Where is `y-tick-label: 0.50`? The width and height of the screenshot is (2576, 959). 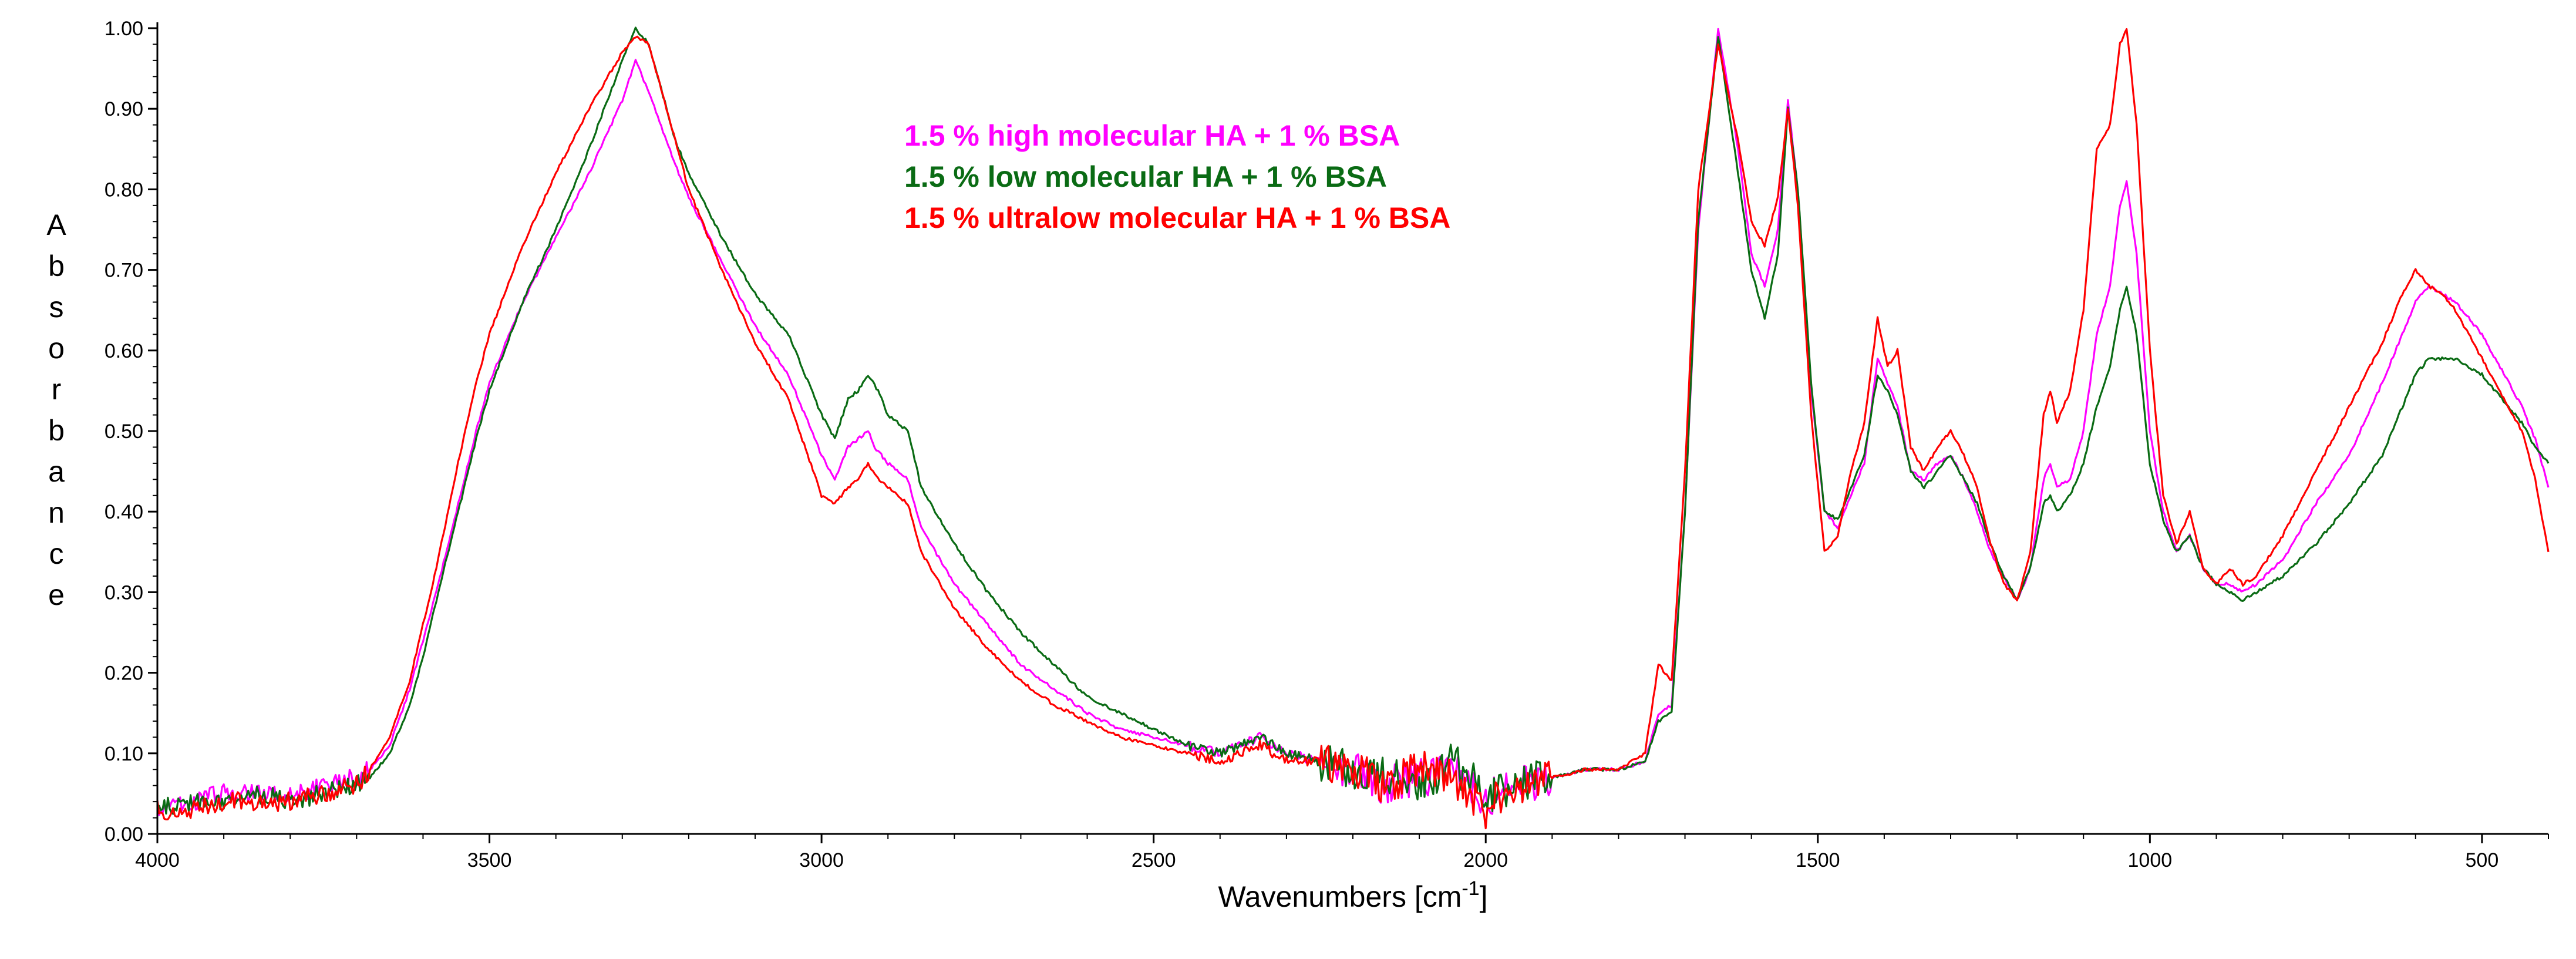 y-tick-label: 0.50 is located at coordinates (124, 431).